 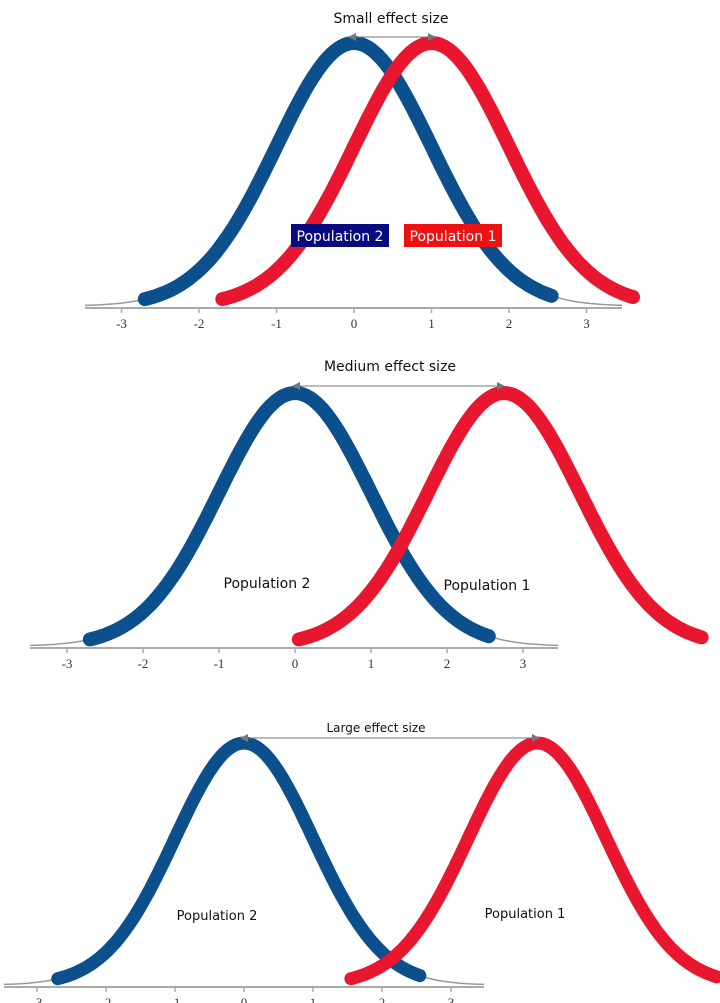 What do you see at coordinates (390, 367) in the screenshot?
I see `panel-title: Medium effect size` at bounding box center [390, 367].